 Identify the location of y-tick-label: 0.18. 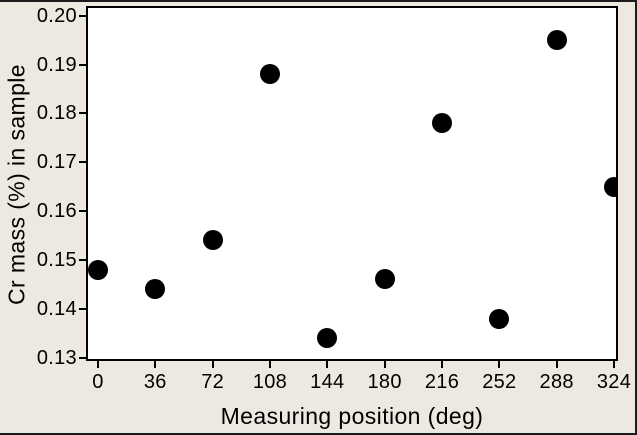
(56, 113).